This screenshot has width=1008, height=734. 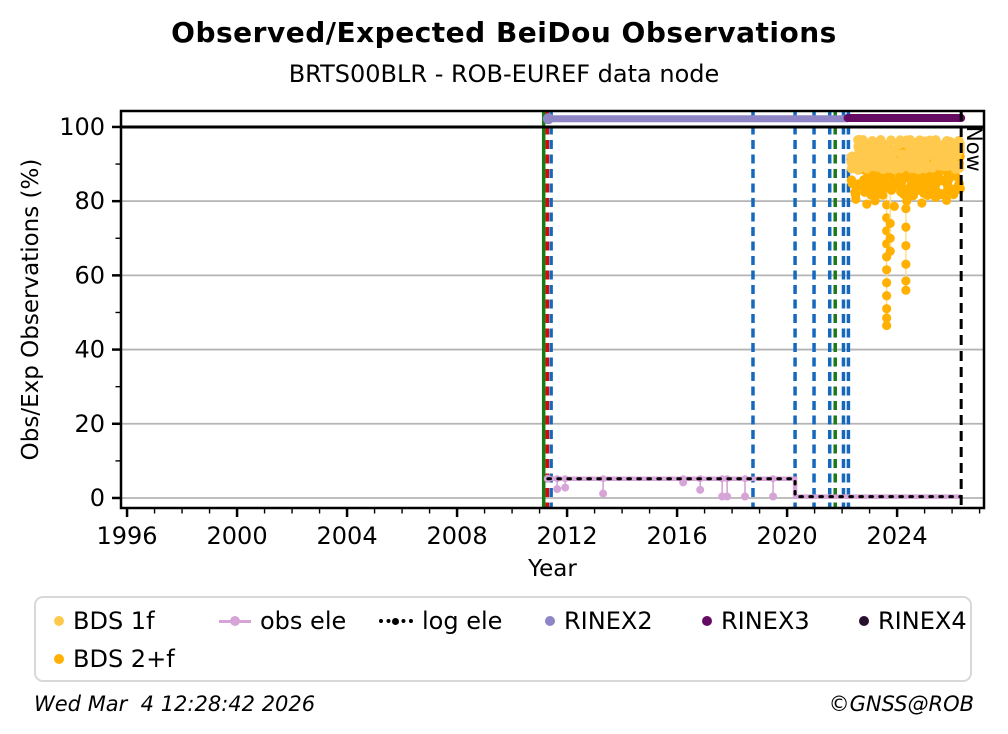 What do you see at coordinates (97, 498) in the screenshot?
I see `svg-text: 0` at bounding box center [97, 498].